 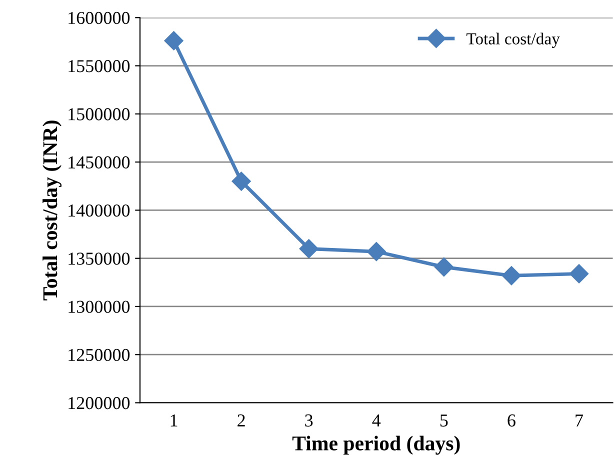 I want to click on x-tick-label: 5, so click(x=444, y=420).